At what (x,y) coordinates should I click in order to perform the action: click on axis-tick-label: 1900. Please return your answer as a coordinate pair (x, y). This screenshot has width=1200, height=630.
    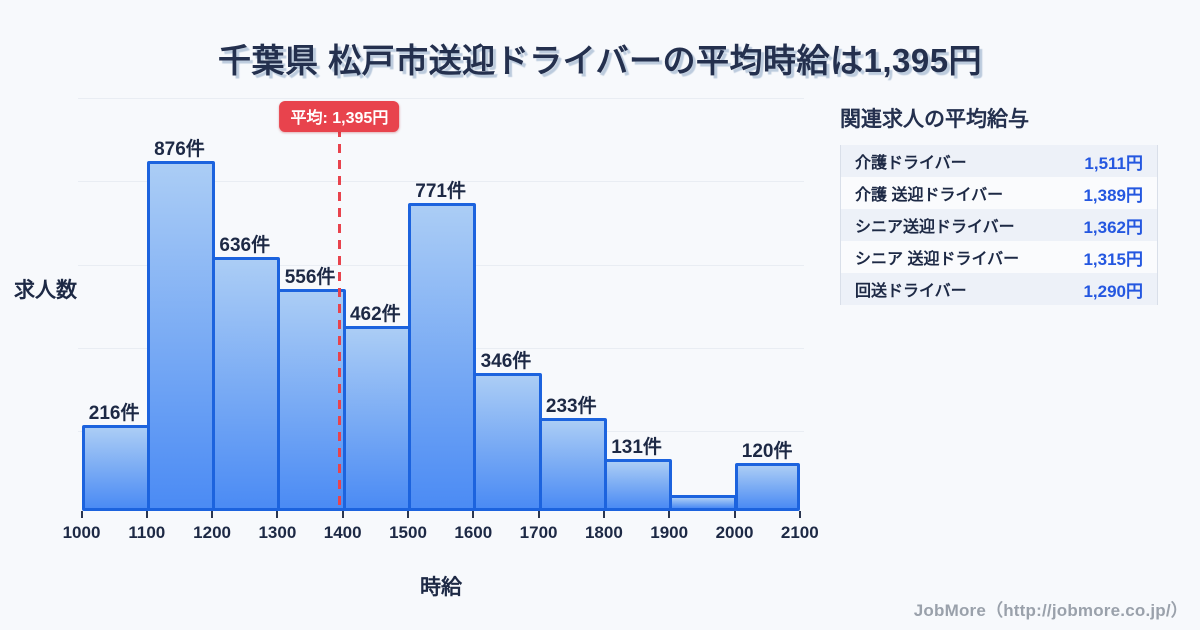
    Looking at the image, I should click on (669, 532).